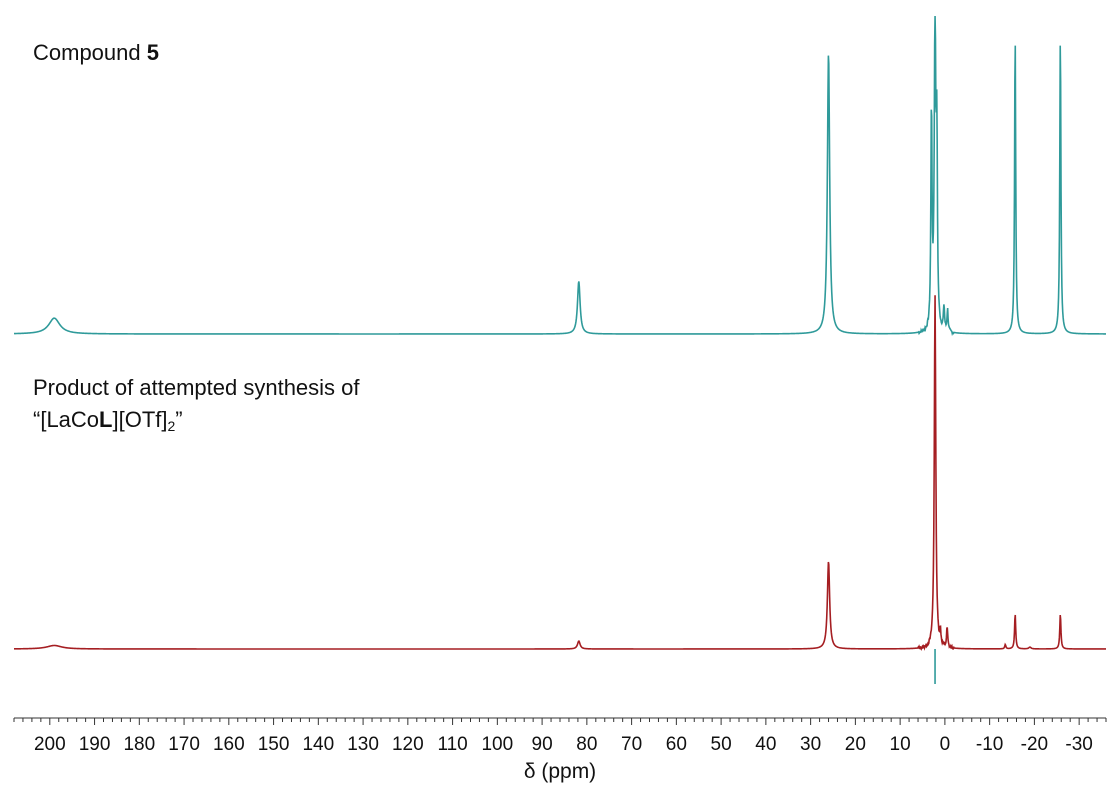 The width and height of the screenshot is (1108, 785). I want to click on x-tick-label: 170, so click(184, 744).